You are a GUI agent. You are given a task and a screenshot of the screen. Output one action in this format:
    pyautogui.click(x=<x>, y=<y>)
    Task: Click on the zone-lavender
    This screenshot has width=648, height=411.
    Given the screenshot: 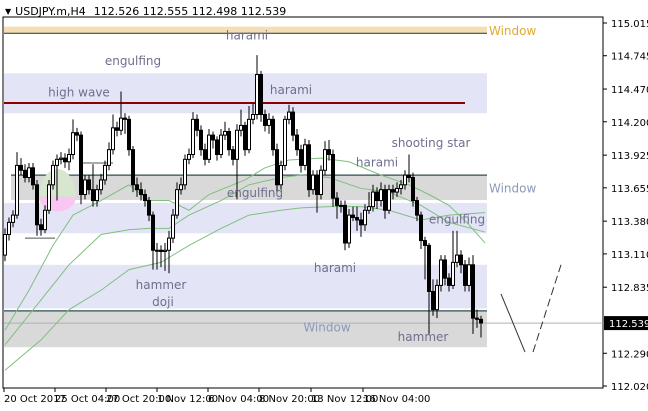 What is the action you would take?
    pyautogui.click(x=245, y=218)
    